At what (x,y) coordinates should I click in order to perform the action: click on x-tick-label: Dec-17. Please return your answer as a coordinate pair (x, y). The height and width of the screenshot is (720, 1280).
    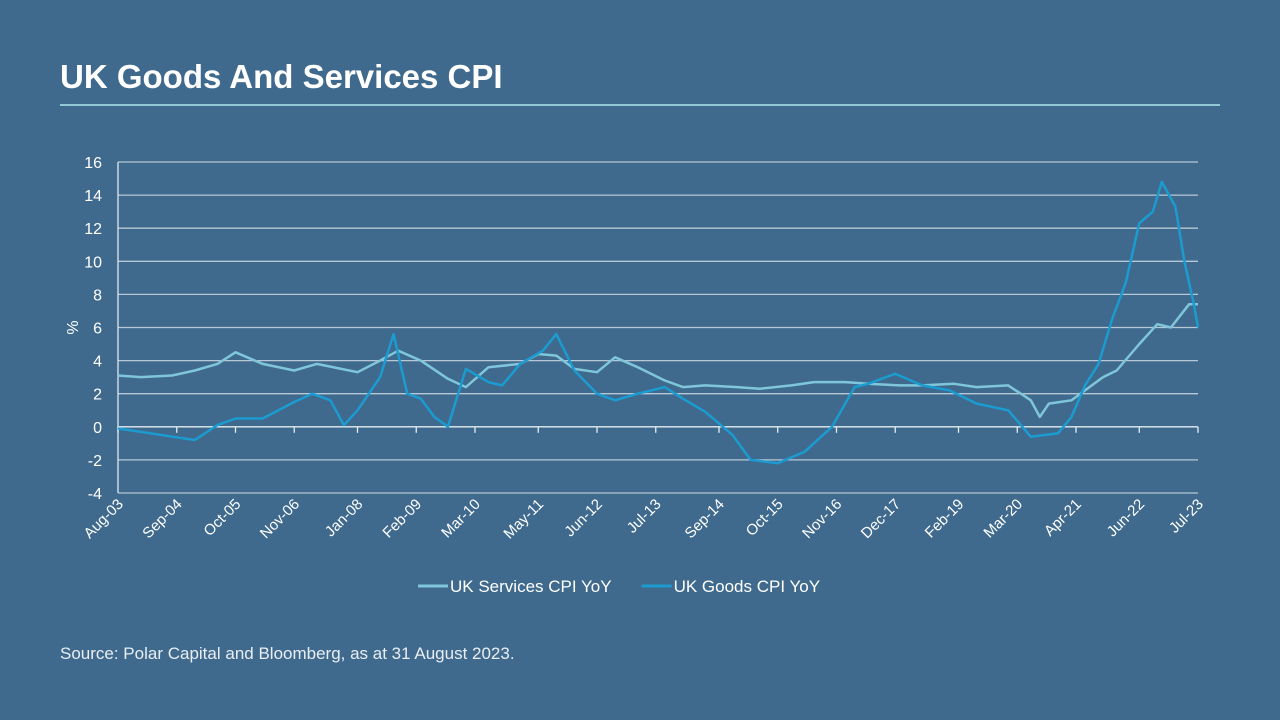
    Looking at the image, I should click on (881, 519).